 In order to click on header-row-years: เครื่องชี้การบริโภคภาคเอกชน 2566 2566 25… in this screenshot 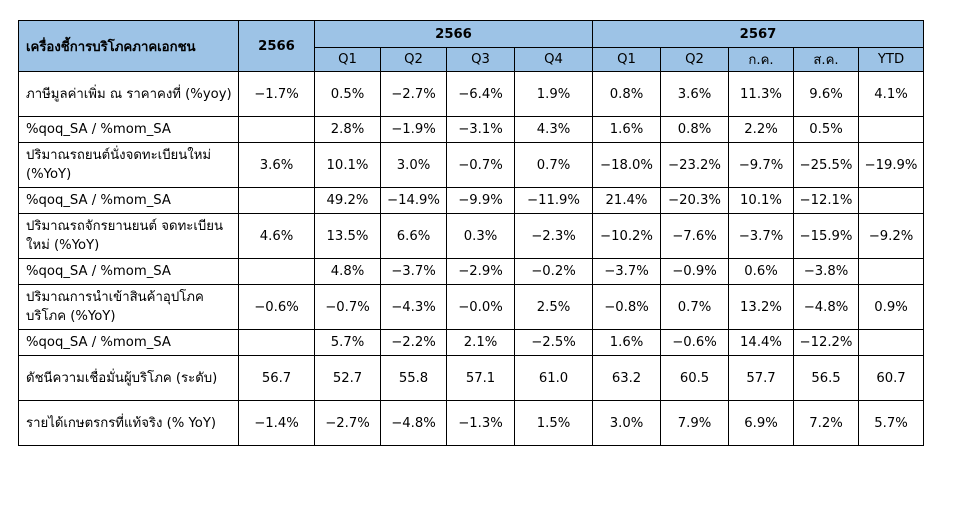, I will do `click(471, 46)`.